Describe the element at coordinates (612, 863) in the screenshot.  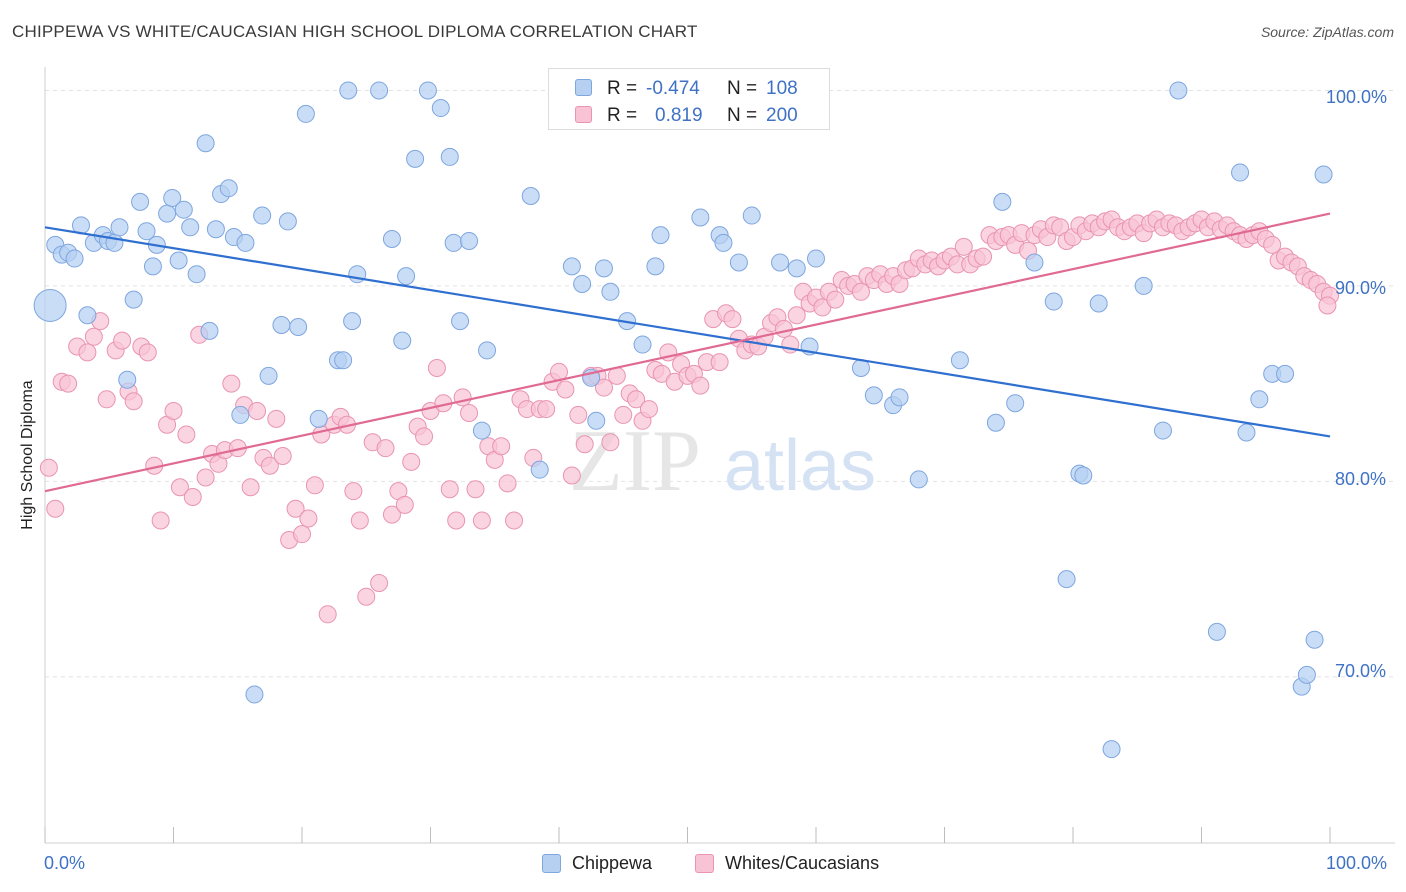
I see `legend-label-chippewa: Chippewa` at that location.